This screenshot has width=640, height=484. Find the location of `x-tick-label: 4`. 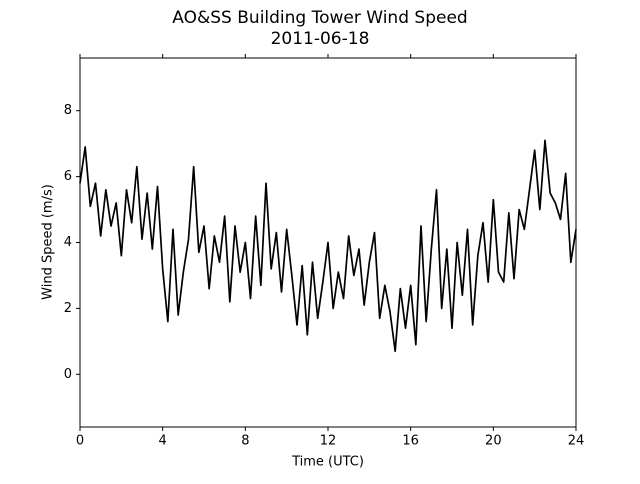

x-tick-label: 4 is located at coordinates (163, 441).